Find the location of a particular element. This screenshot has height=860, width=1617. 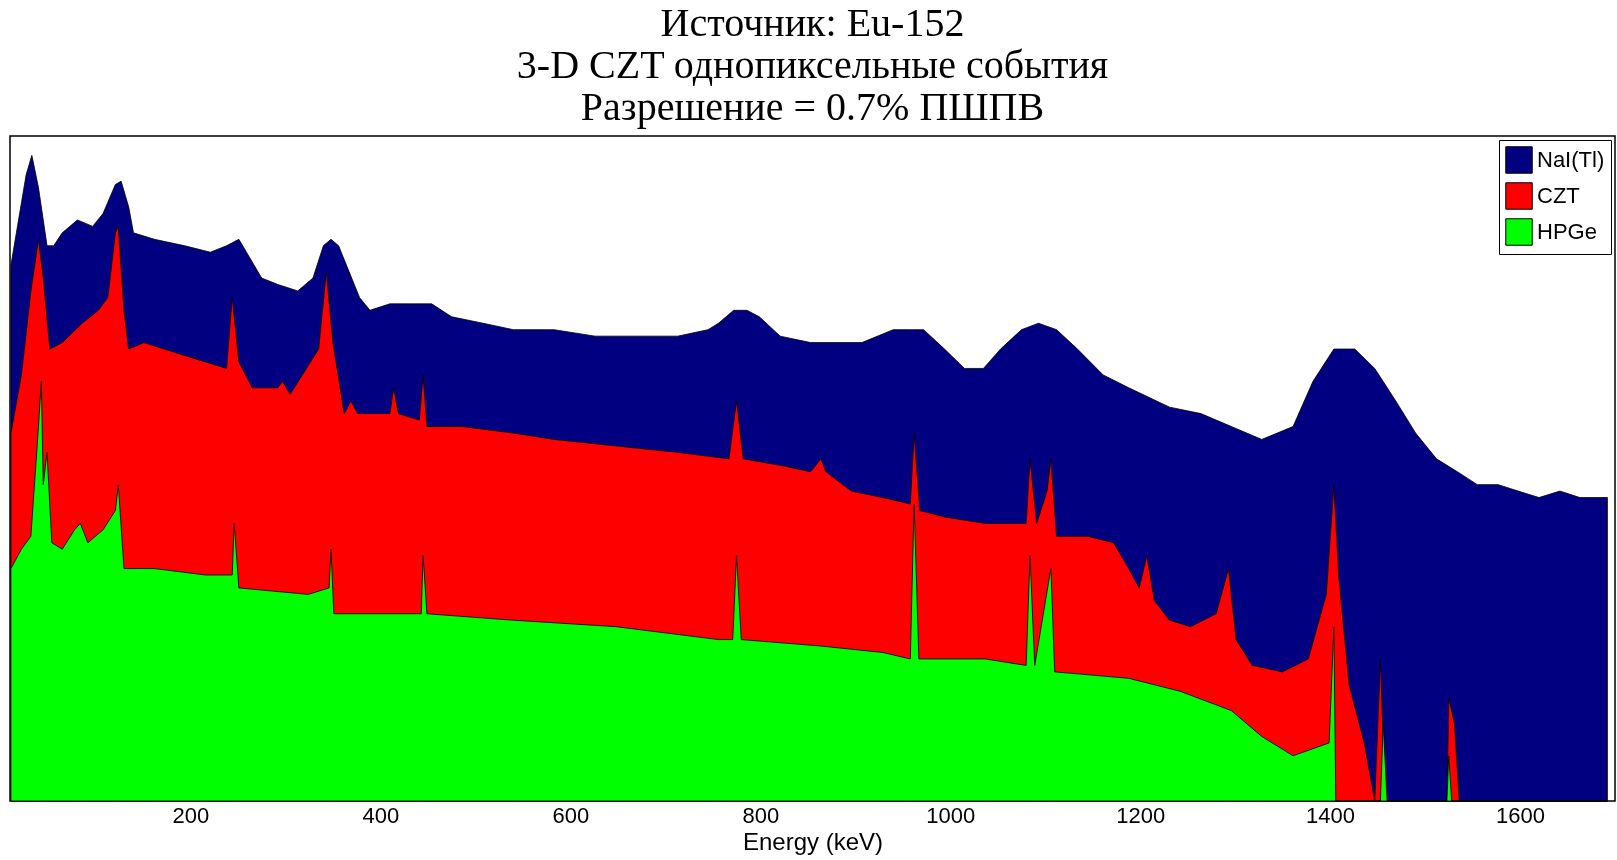

x-tick-label: 1200 is located at coordinates (1141, 815).